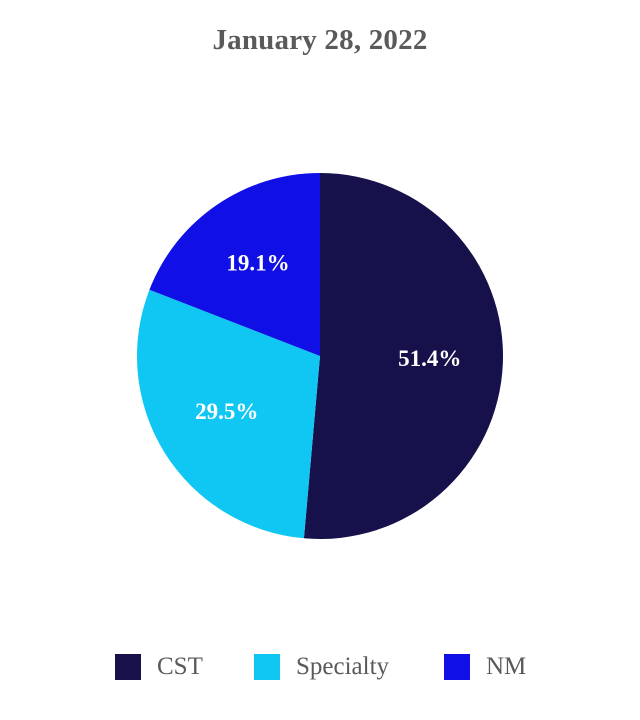  I want to click on legend-item-cst: CST, so click(159, 667).